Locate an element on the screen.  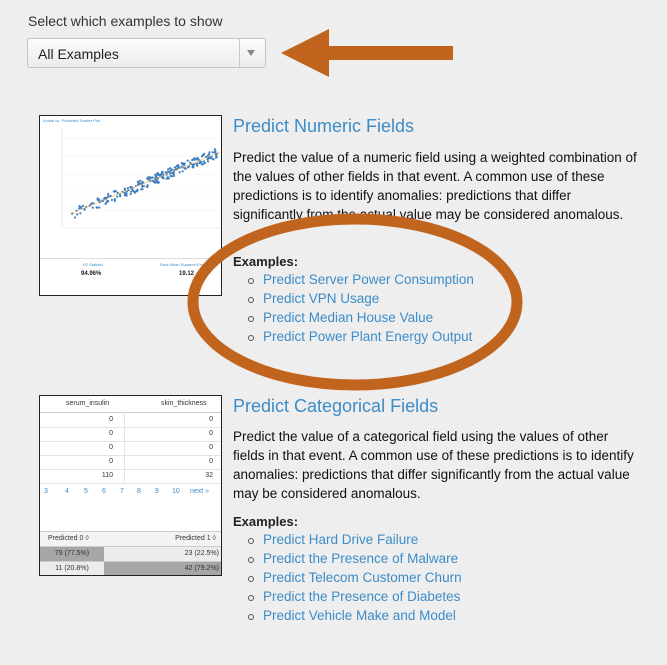
page-link: 7 is located at coordinates (122, 491).